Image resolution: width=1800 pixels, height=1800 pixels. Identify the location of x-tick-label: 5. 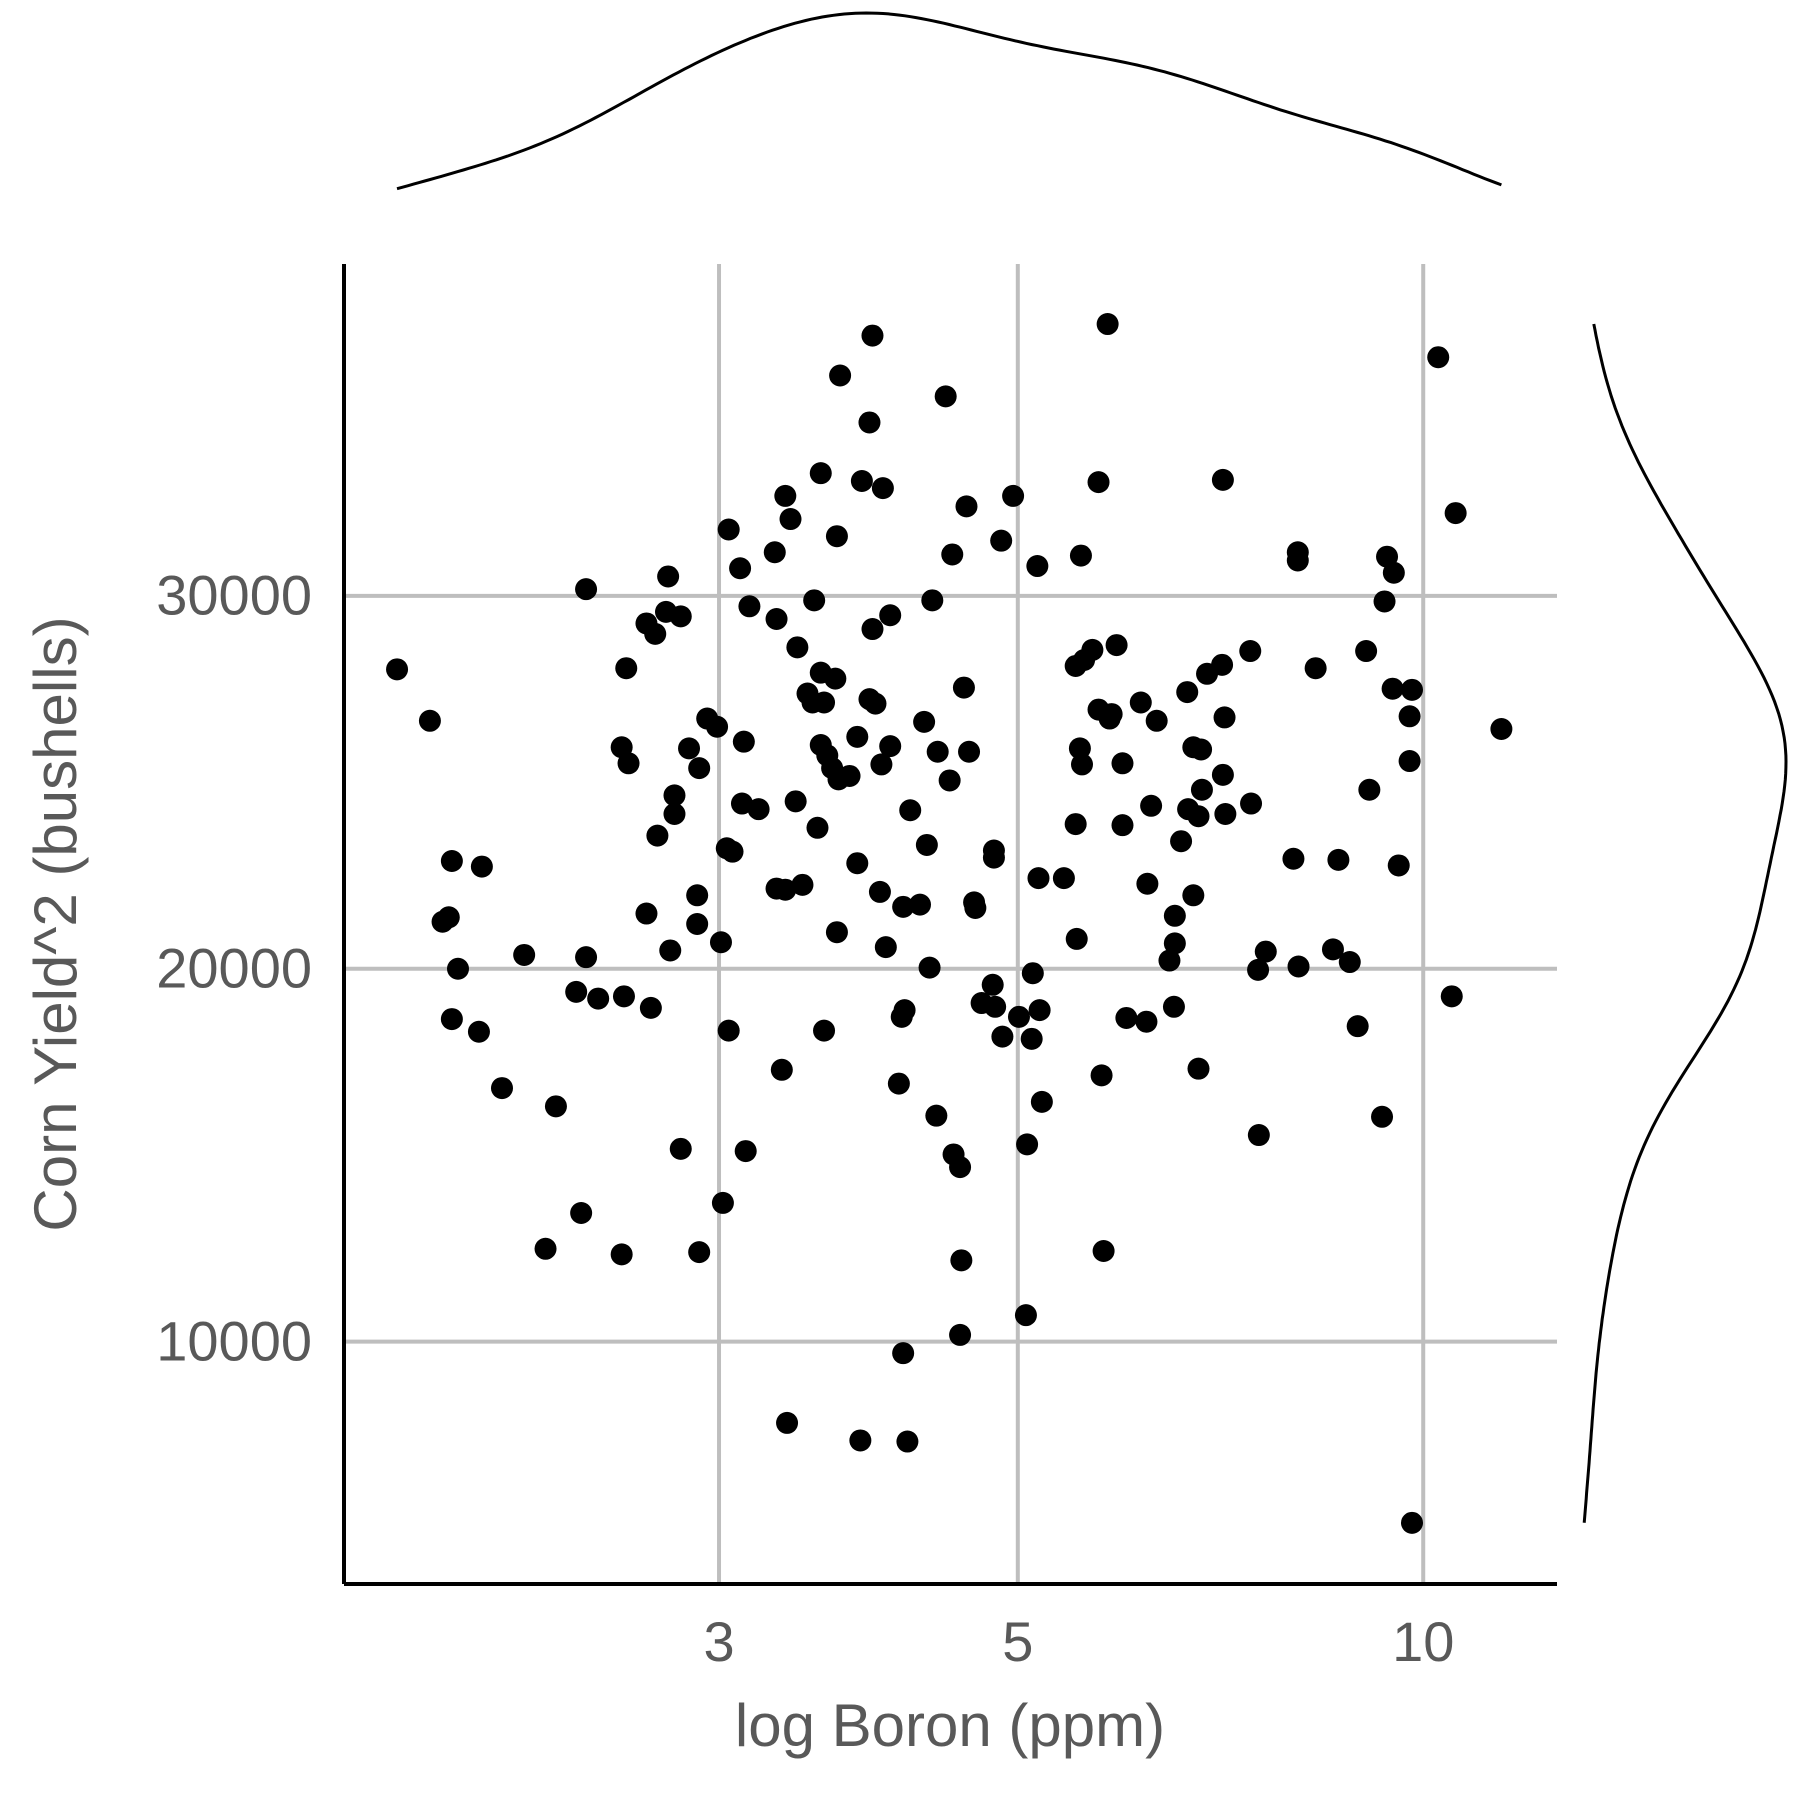
(1017, 1641).